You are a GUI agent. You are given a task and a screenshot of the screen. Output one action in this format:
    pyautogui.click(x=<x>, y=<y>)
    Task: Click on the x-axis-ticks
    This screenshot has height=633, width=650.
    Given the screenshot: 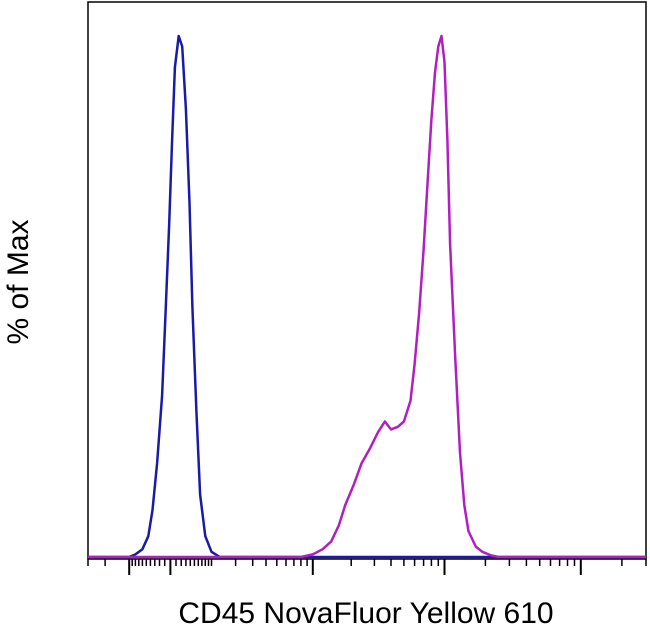 What is the action you would take?
    pyautogui.click(x=367, y=567)
    